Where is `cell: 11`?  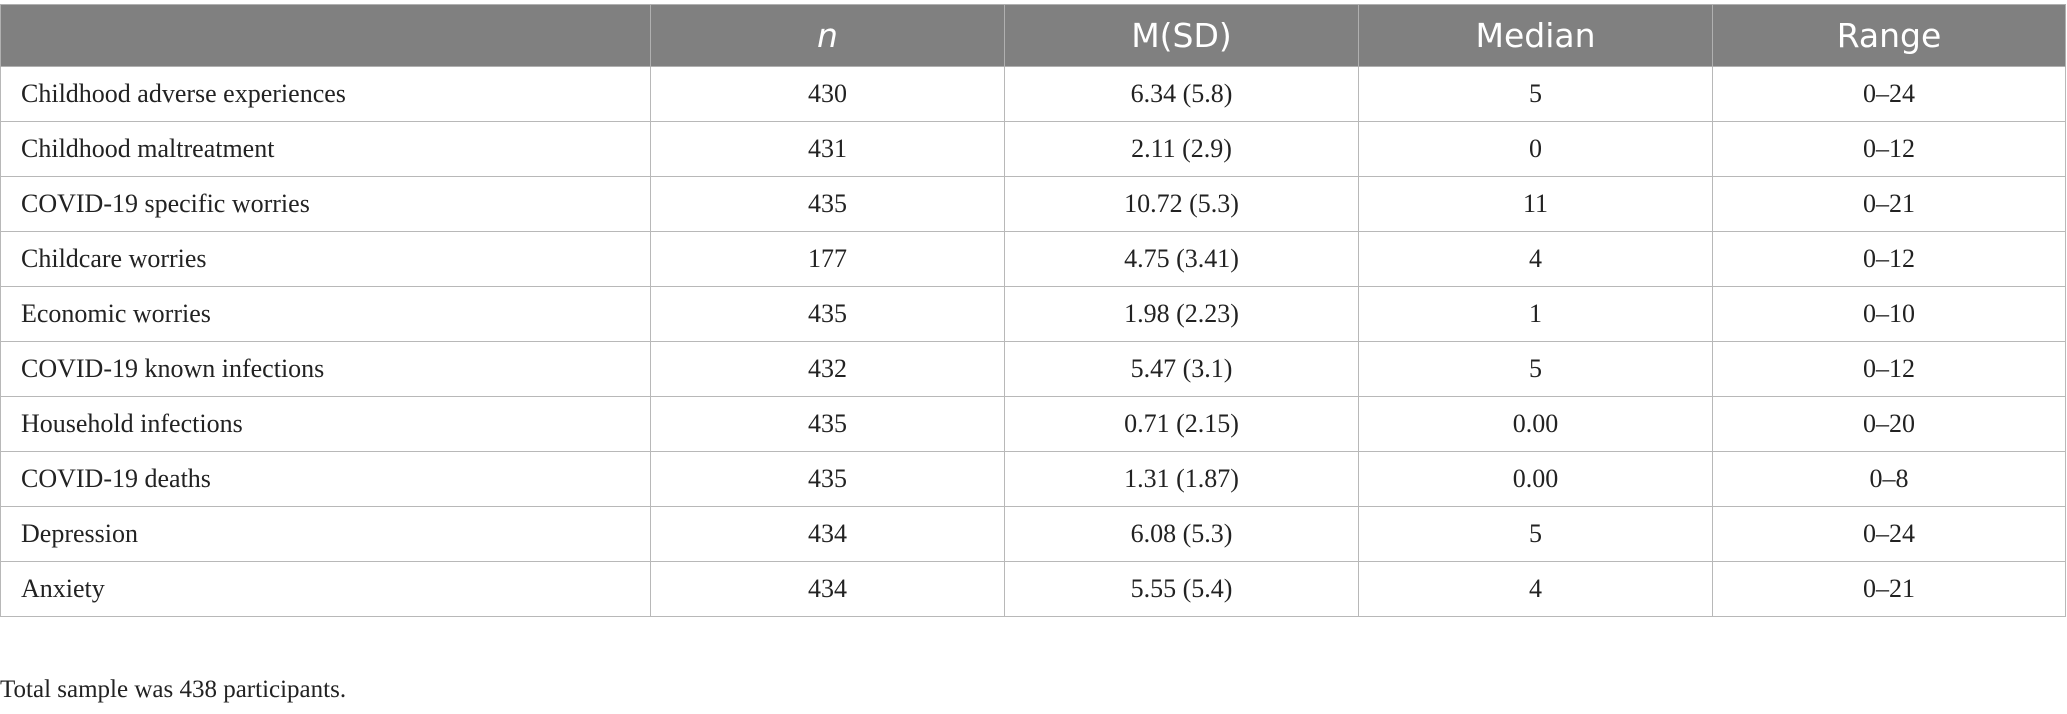
cell: 11 is located at coordinates (1535, 204).